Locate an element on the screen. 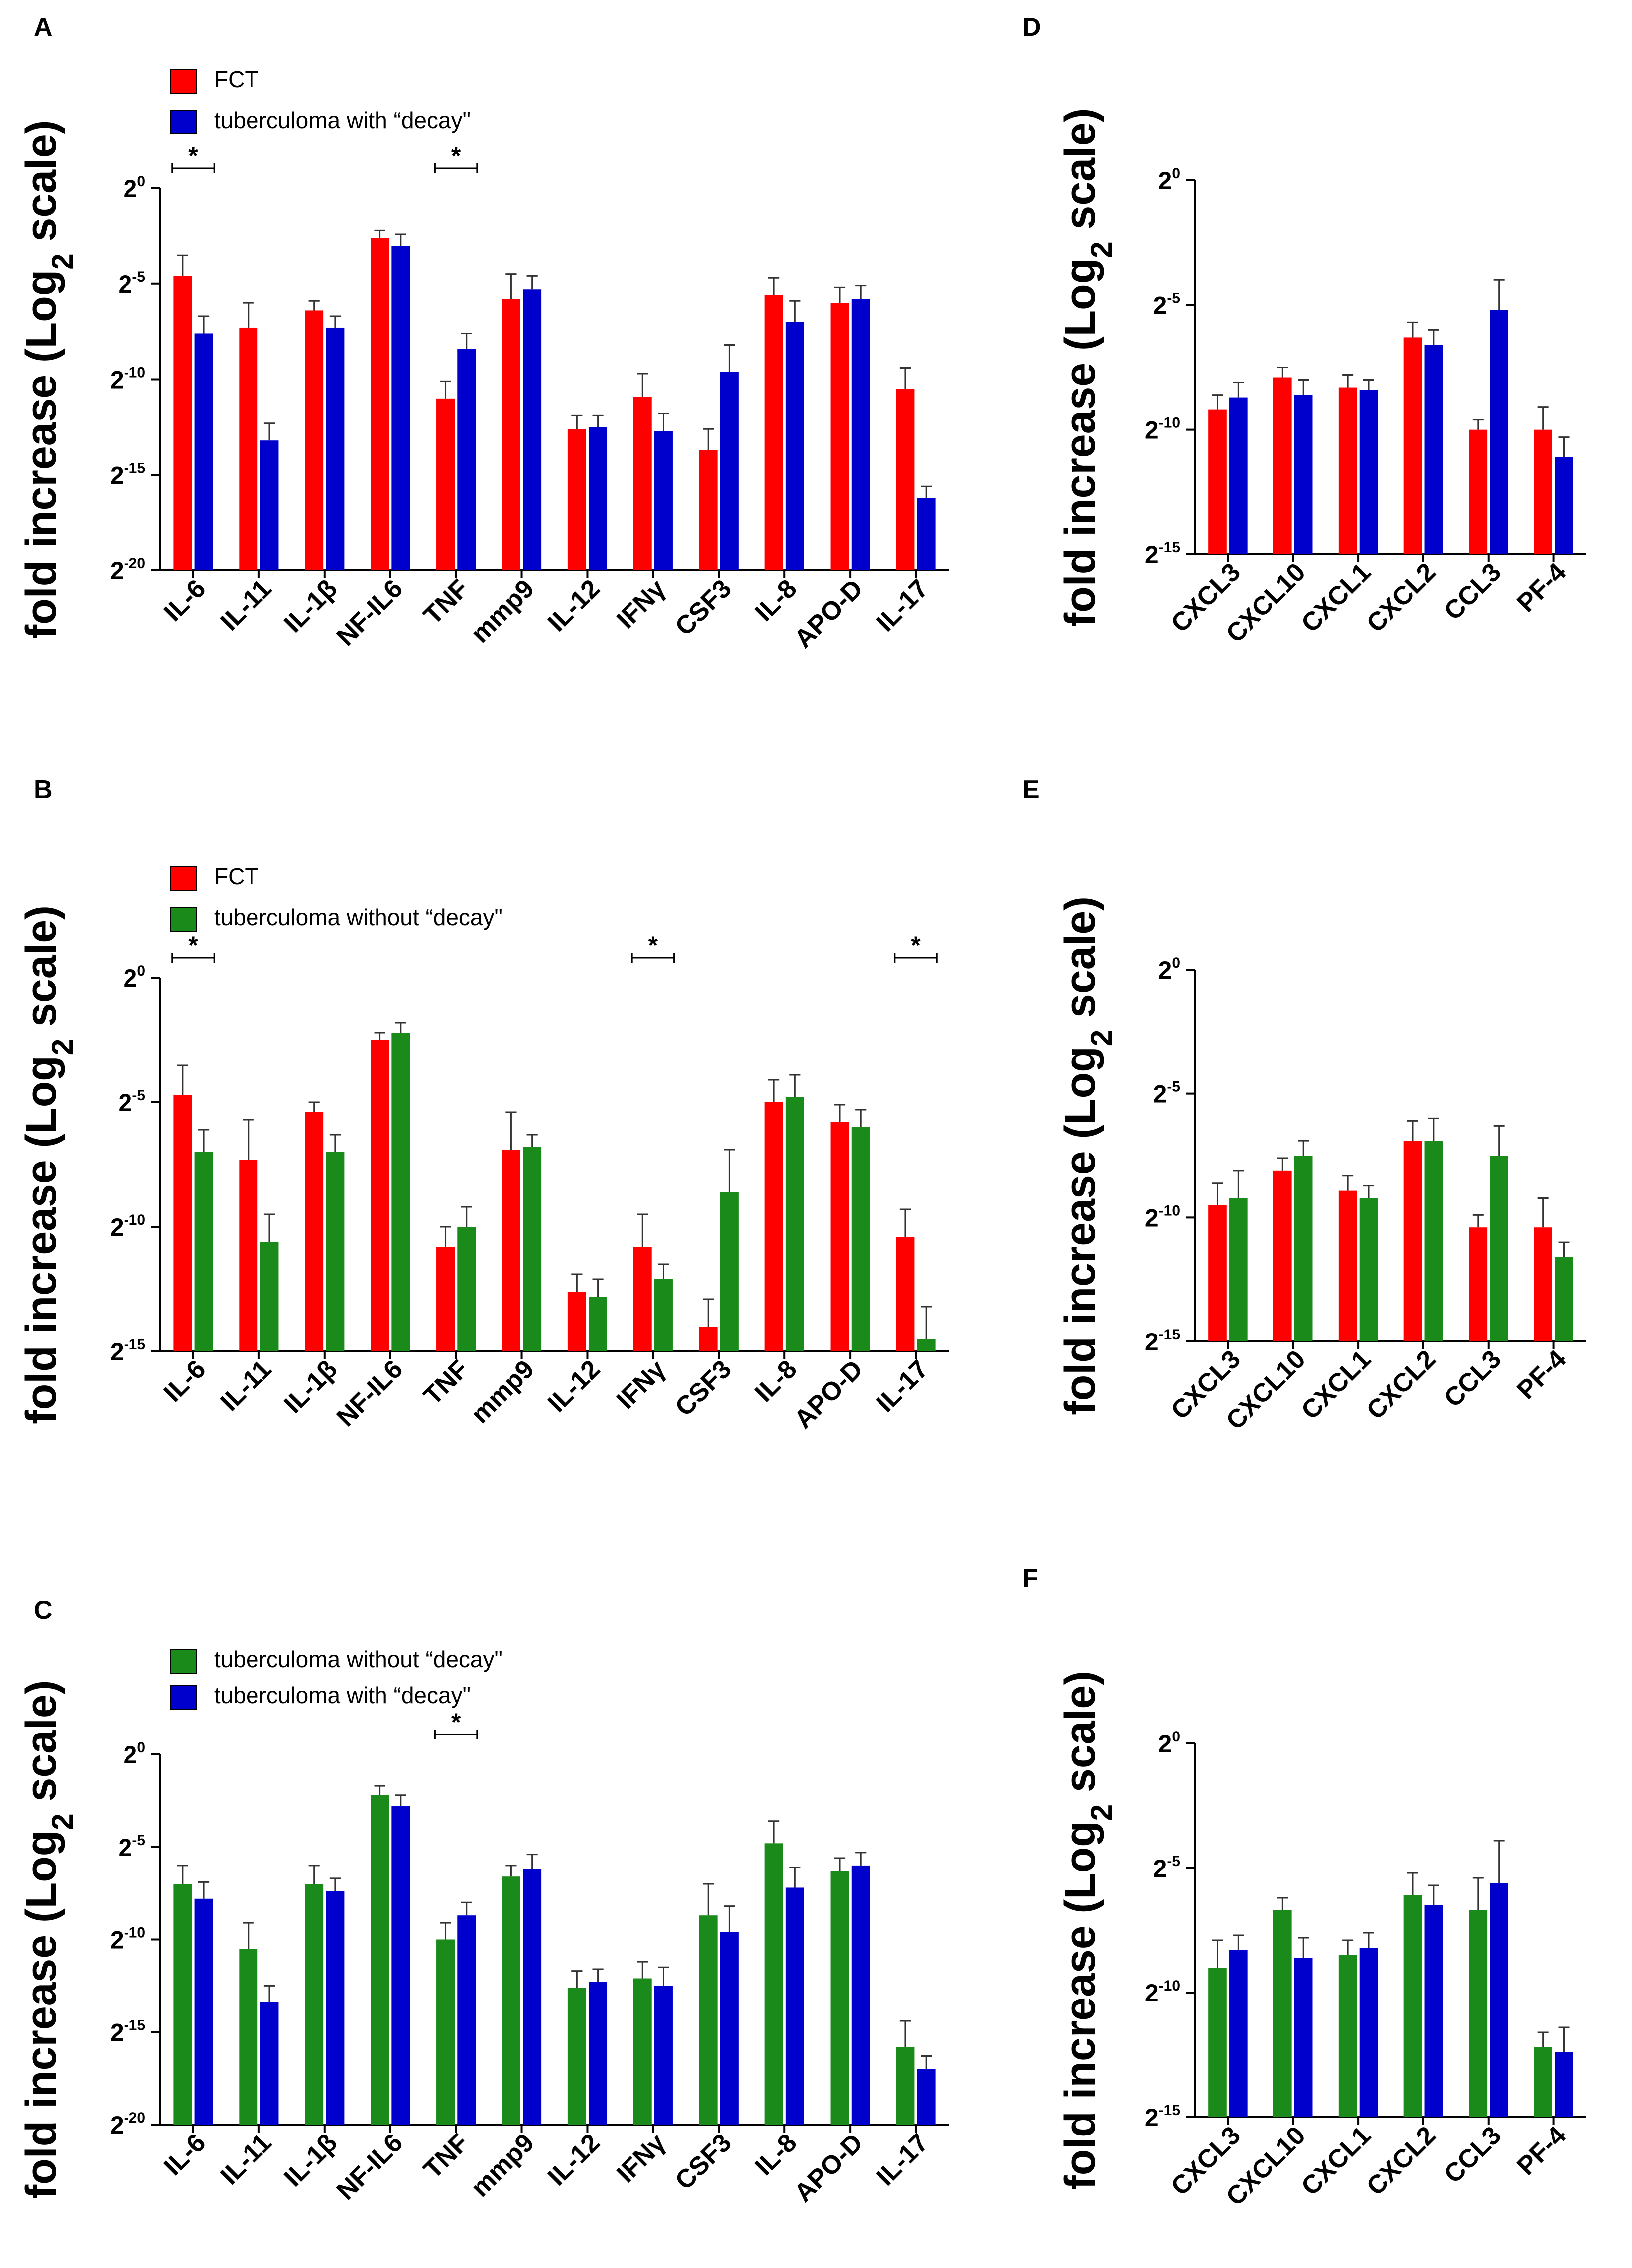 The height and width of the screenshot is (2268, 1632). y-tick-exponent: -15 is located at coordinates (134, 1344).